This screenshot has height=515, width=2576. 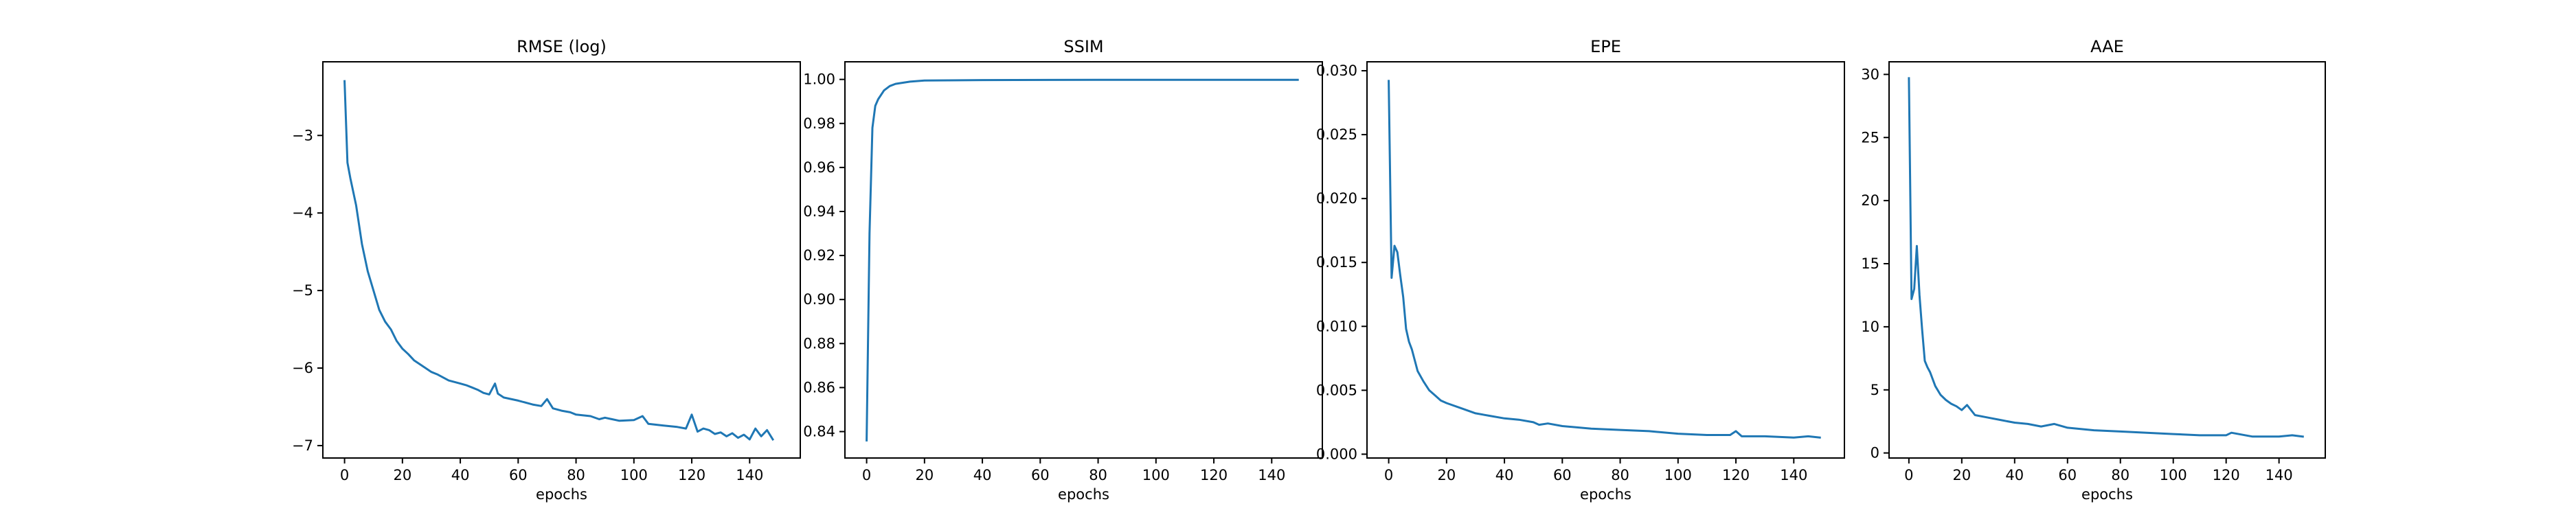 What do you see at coordinates (1870, 327) in the screenshot?
I see `y-tick-label: 10` at bounding box center [1870, 327].